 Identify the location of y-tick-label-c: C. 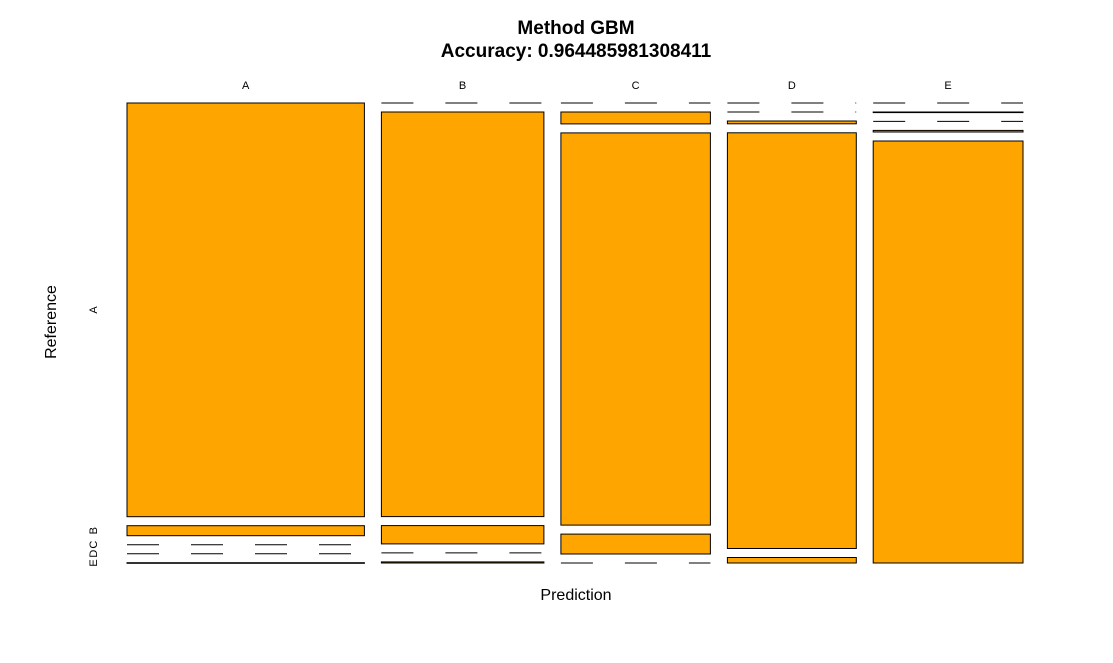
(94, 545).